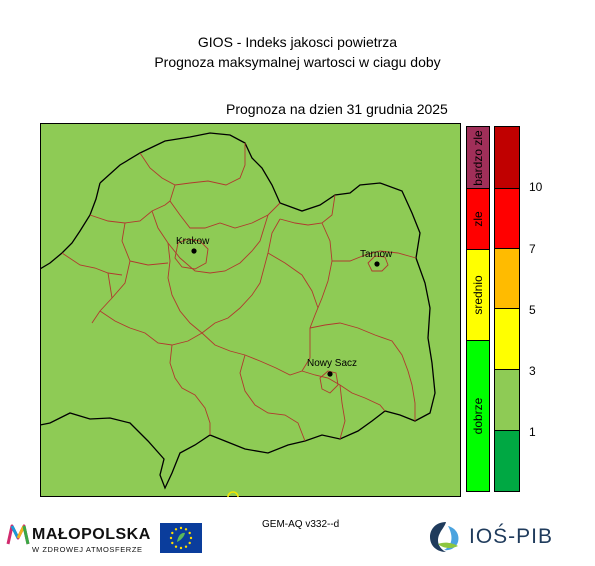 The width and height of the screenshot is (595, 566). What do you see at coordinates (532, 310) in the screenshot?
I see `scale-tick: 5` at bounding box center [532, 310].